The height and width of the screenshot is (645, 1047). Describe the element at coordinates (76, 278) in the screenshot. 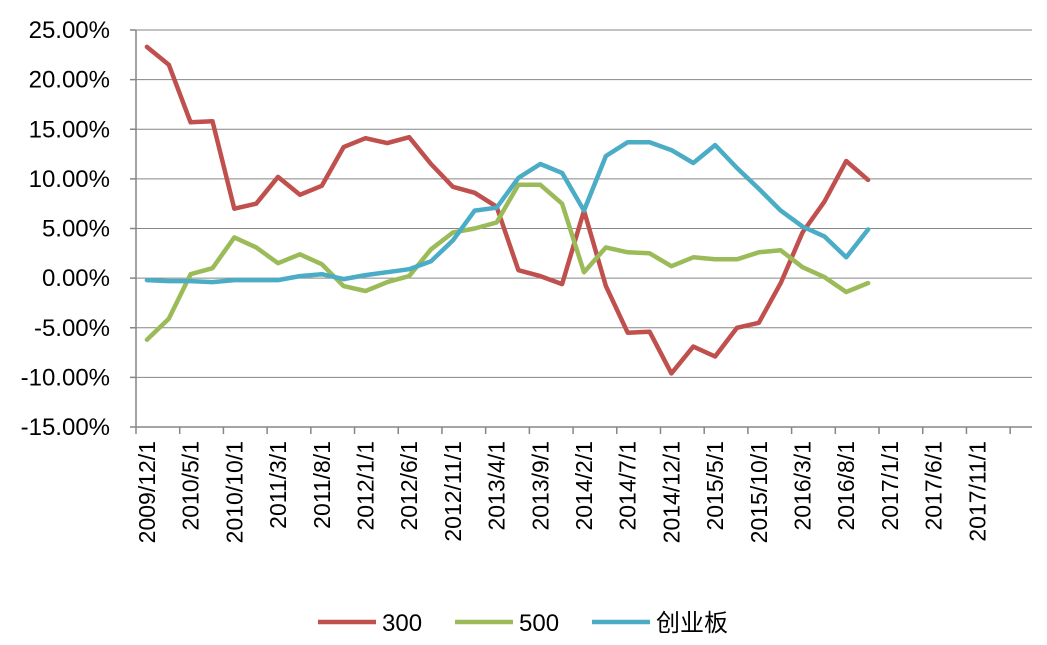

I see `y-tick-label: 0.00%` at that location.